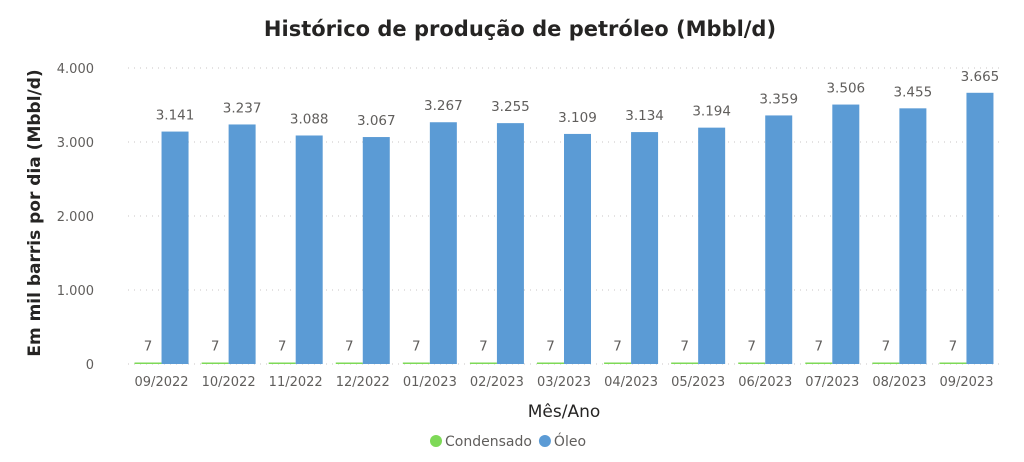 This screenshot has width=1024, height=462. Describe the element at coordinates (75, 291) in the screenshot. I see `y-tick-label: 1.000` at that location.